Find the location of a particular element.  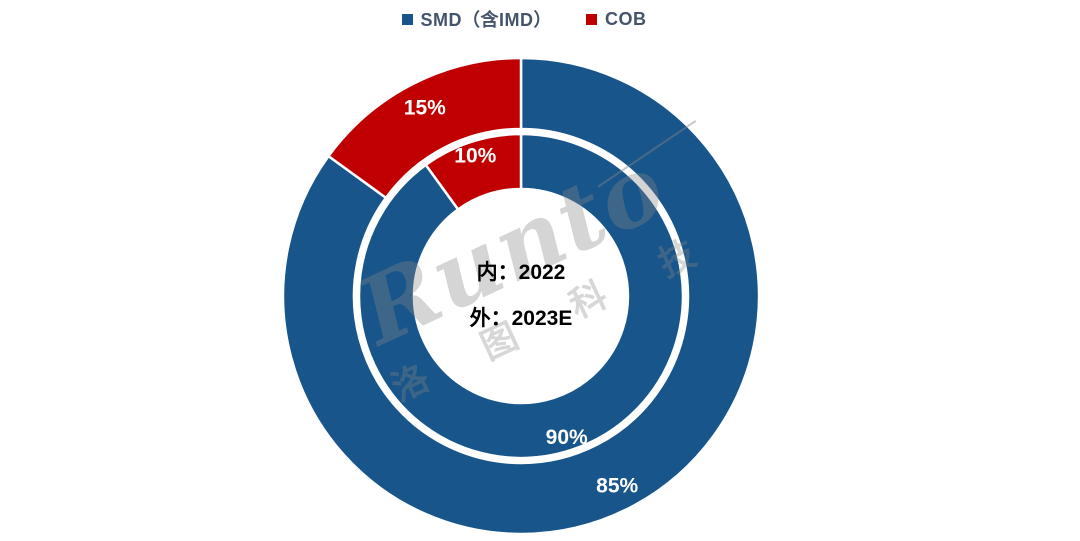

legend-label-smd: SMD（含IMD） is located at coordinates (486, 20).